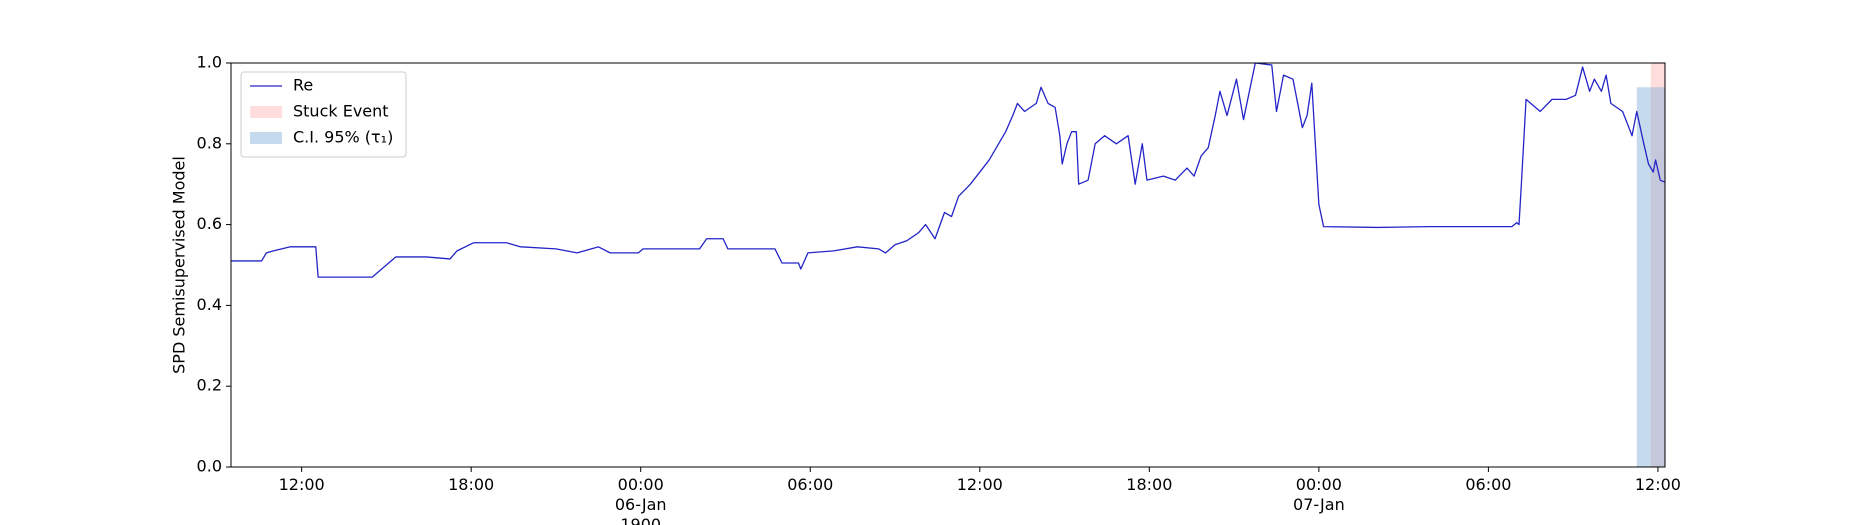 The width and height of the screenshot is (1850, 525). I want to click on y-tick-label: 0.6, so click(209, 223).